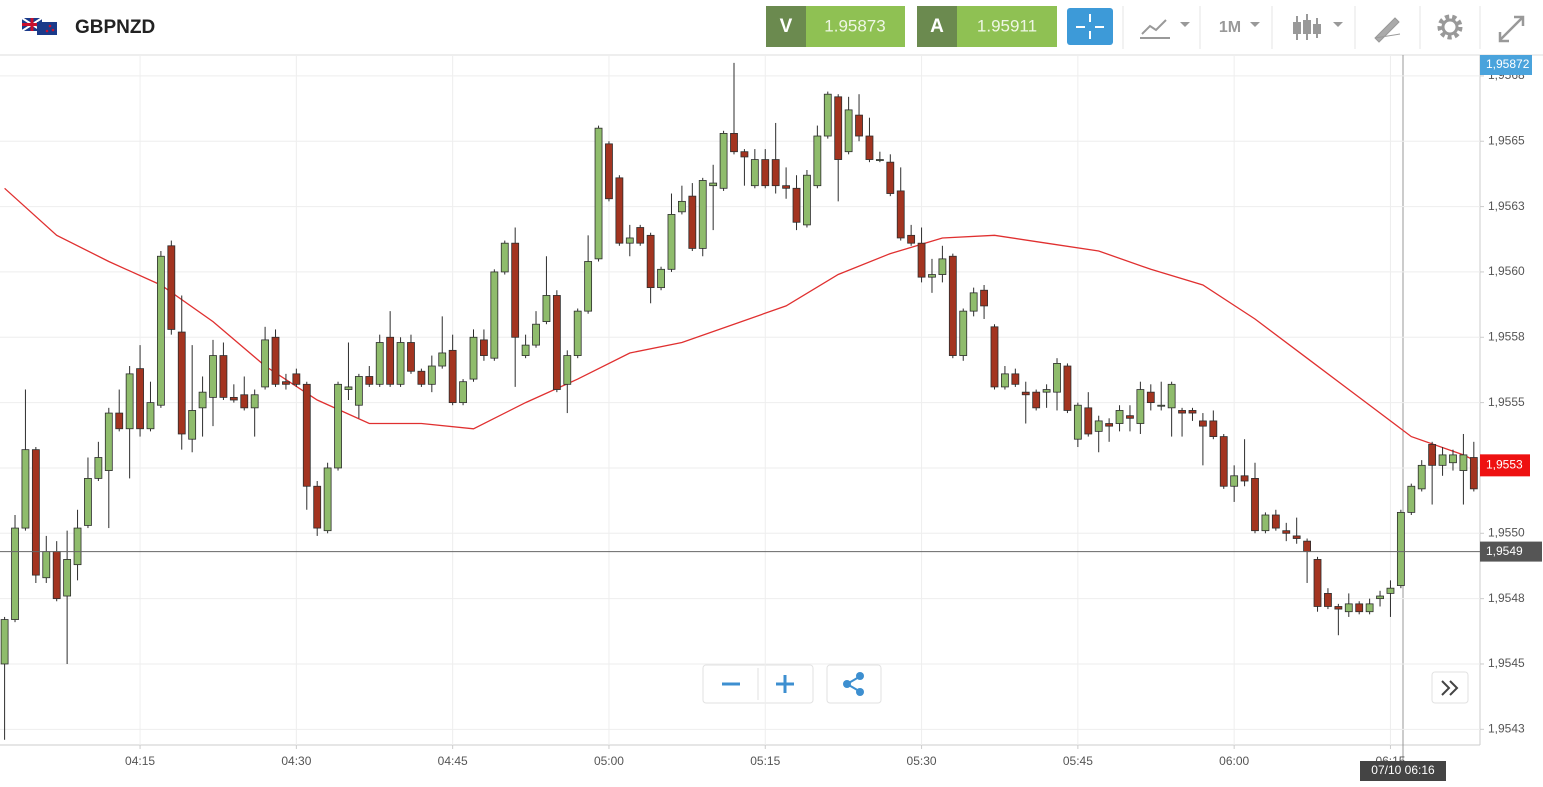 This screenshot has width=1543, height=787. What do you see at coordinates (1234, 761) in the screenshot?
I see `x-tick-label: 06:00` at bounding box center [1234, 761].